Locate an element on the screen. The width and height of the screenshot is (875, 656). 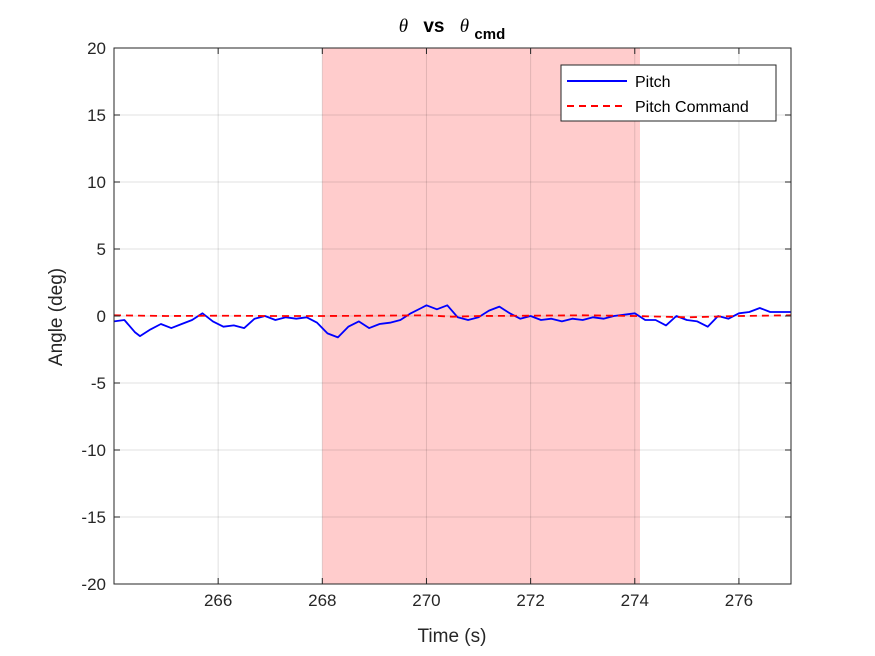
y-tick-label: -20 is located at coordinates (93, 584).